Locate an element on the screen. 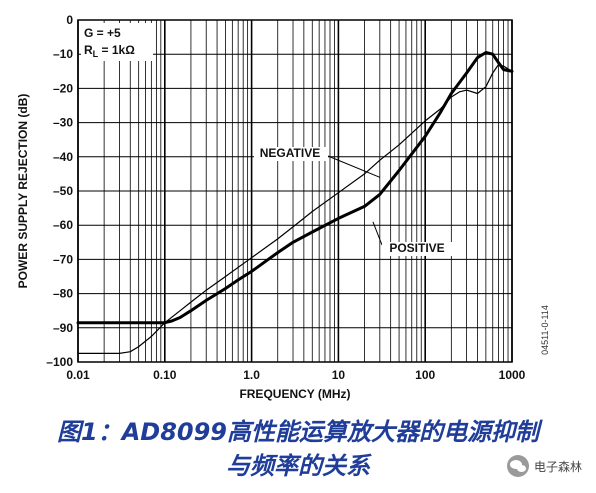 The height and width of the screenshot is (493, 596). caption-line-2: 与频率的关系 is located at coordinates (298, 466).